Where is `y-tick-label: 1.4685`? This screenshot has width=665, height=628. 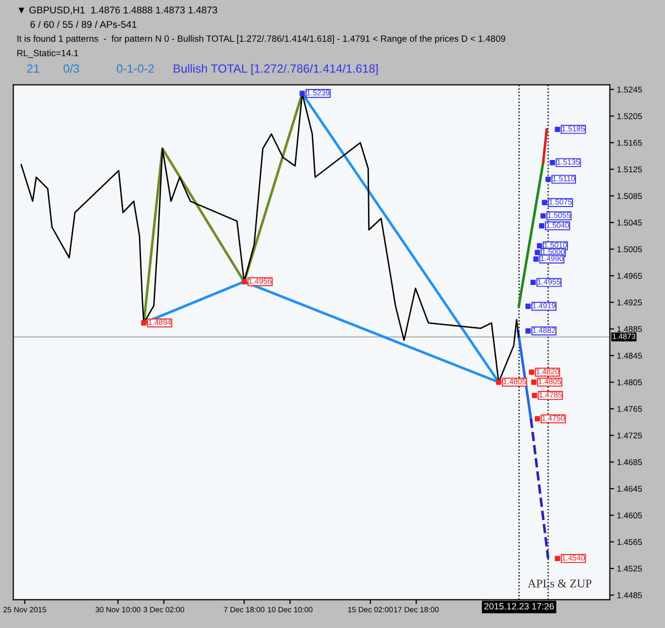
y-tick-label: 1.4685 is located at coordinates (629, 462).